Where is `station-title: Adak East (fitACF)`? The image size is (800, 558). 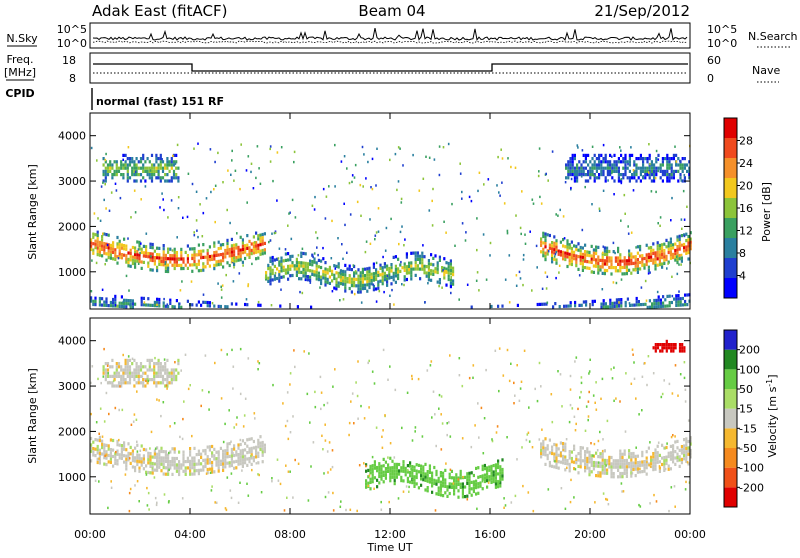
station-title: Adak East (fitACF) is located at coordinates (159, 11).